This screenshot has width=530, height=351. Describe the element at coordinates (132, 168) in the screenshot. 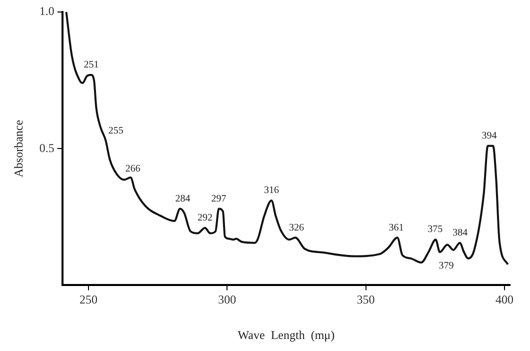

I see `annotation: 266` at that location.